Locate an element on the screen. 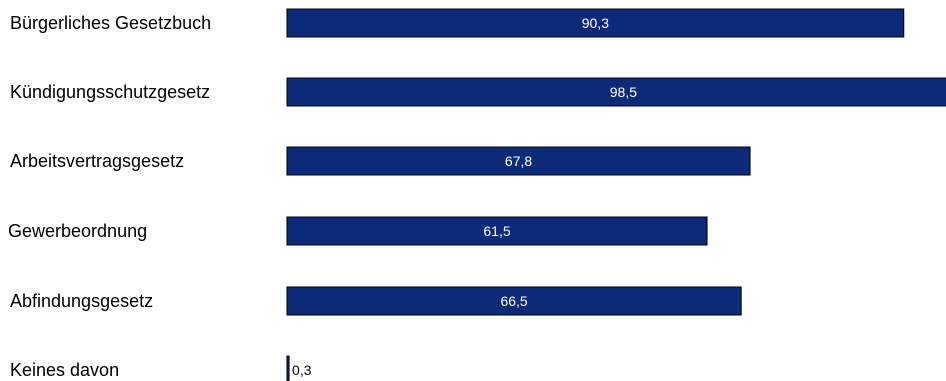  bar-buergerliches-gesetzbuch is located at coordinates (595, 23).